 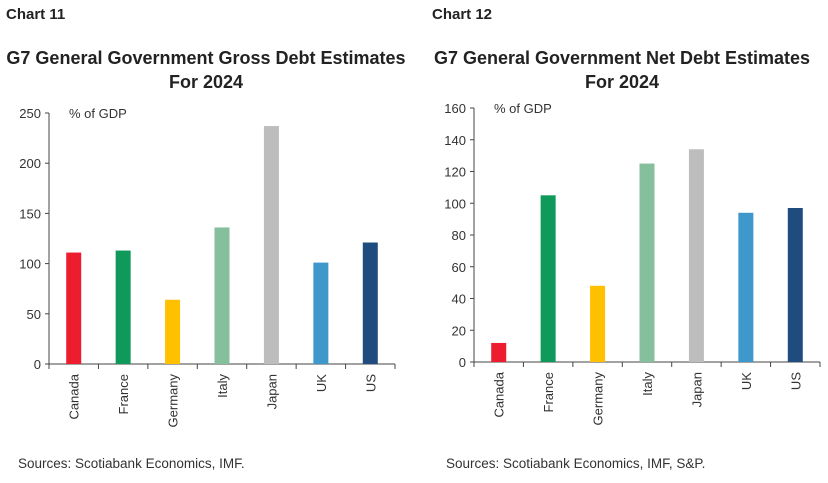 What do you see at coordinates (30, 163) in the screenshot?
I see `y-tick-label: 200` at bounding box center [30, 163].